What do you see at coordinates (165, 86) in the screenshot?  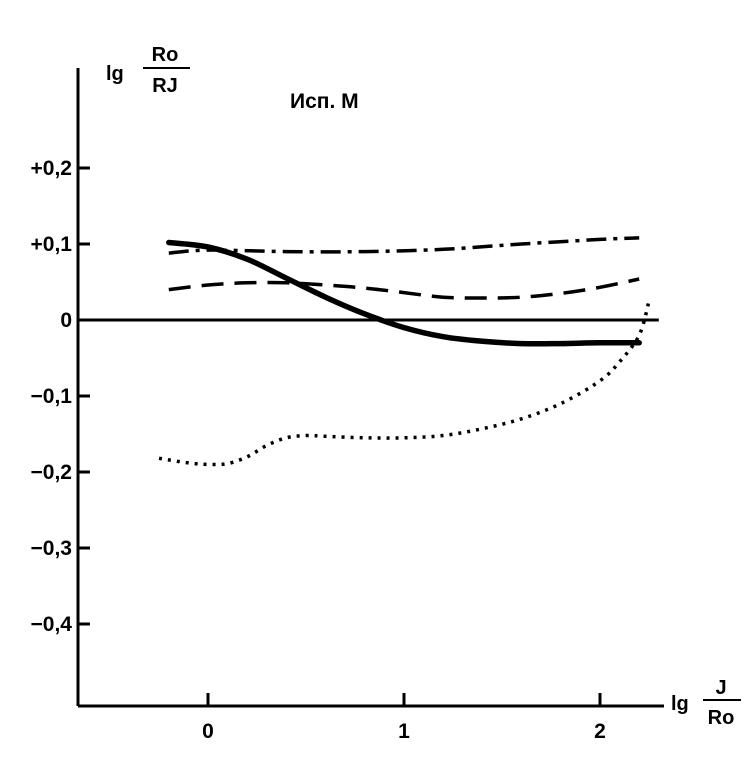 I see `y-axis-label-denominator: RJ` at bounding box center [165, 86].